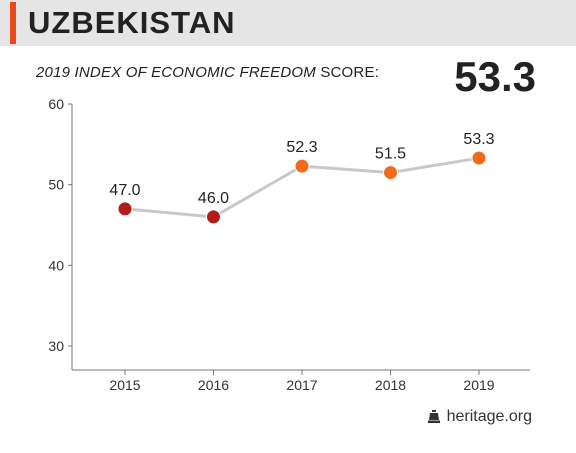 The image size is (576, 453). What do you see at coordinates (390, 154) in the screenshot?
I see `data-label: 51.5` at bounding box center [390, 154].